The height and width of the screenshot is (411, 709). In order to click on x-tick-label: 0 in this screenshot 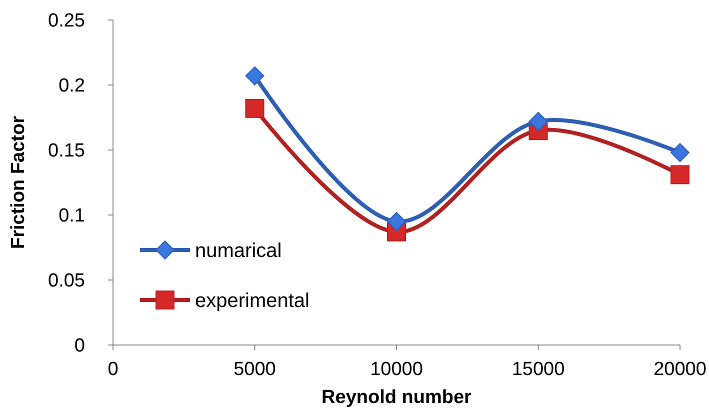, I will do `click(113, 369)`.